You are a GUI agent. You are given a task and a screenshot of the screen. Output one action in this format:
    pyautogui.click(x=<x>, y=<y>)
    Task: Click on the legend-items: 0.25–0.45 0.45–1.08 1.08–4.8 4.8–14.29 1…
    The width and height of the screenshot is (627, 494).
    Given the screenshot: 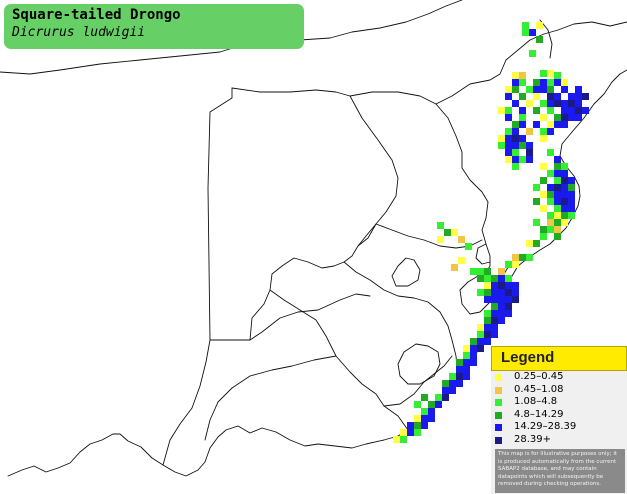 What is the action you would take?
    pyautogui.click(x=557, y=409)
    